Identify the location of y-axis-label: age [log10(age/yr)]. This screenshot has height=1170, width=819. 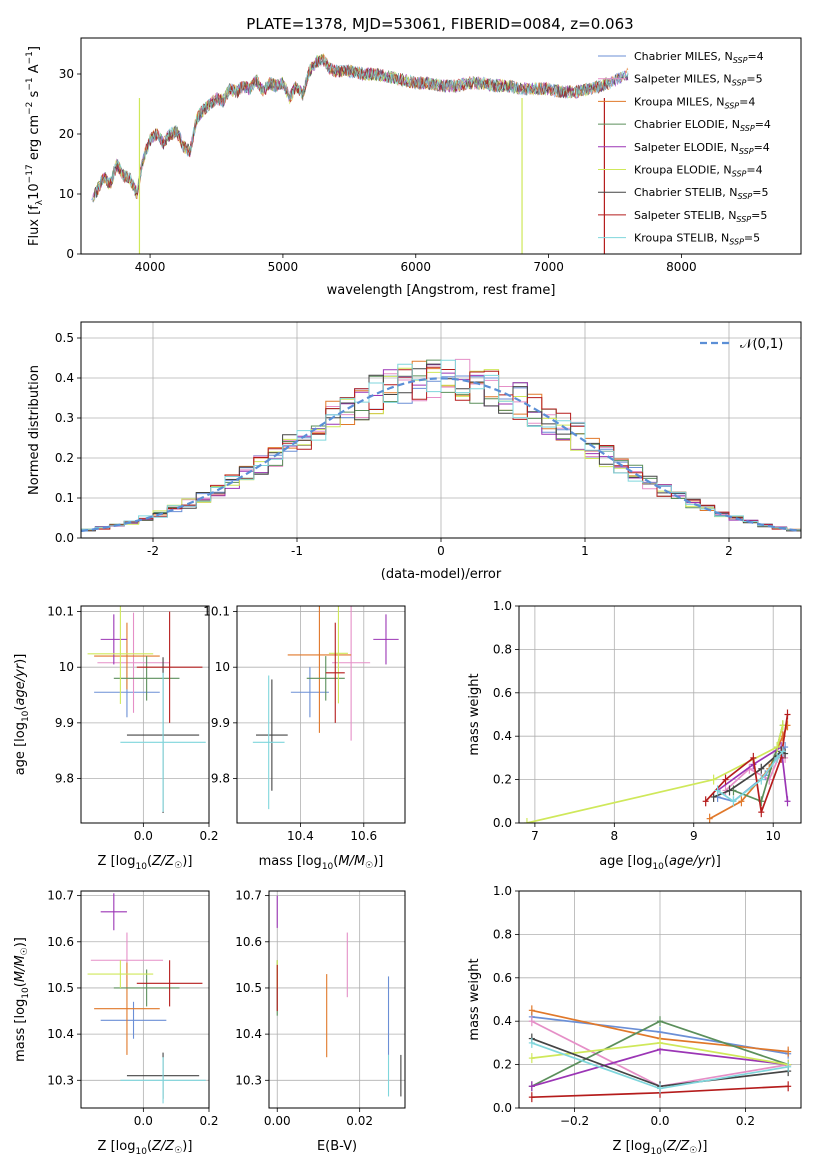
(22, 715).